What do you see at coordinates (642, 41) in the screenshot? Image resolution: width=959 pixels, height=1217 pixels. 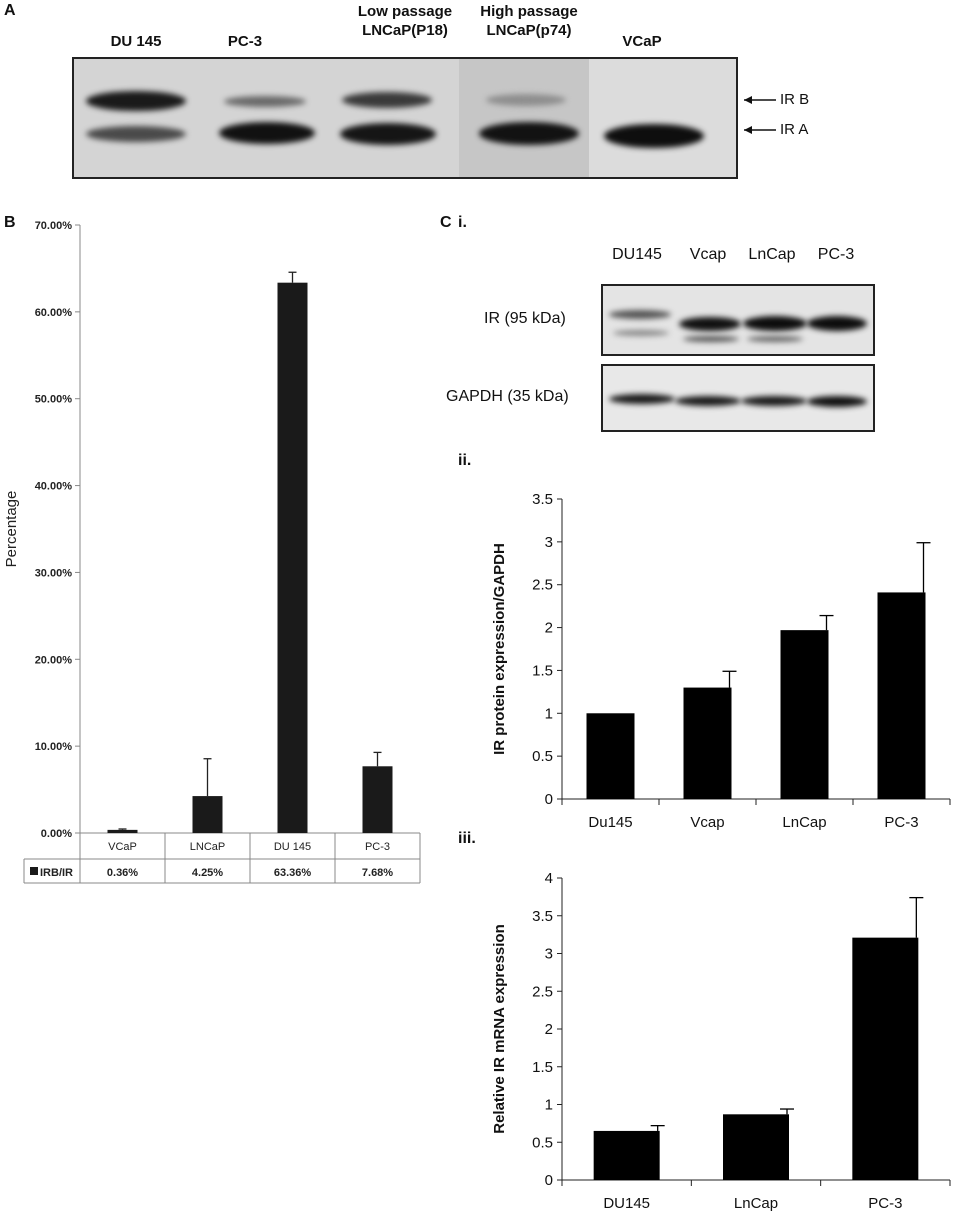 I see `lane-label-vcap: VCaP` at bounding box center [642, 41].